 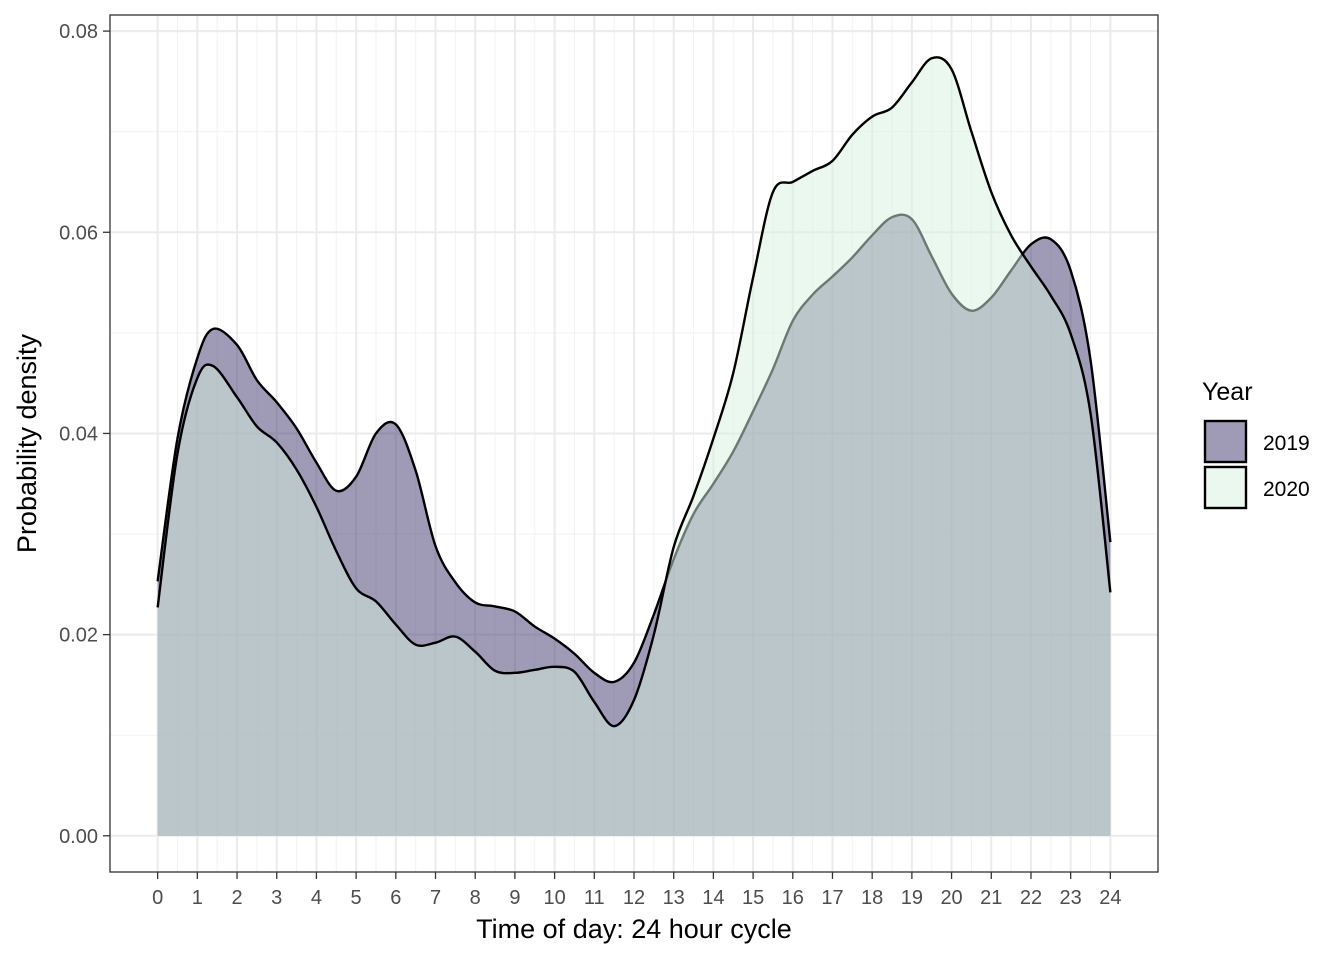 I want to click on x-tick-label: 21, so click(x=991, y=898).